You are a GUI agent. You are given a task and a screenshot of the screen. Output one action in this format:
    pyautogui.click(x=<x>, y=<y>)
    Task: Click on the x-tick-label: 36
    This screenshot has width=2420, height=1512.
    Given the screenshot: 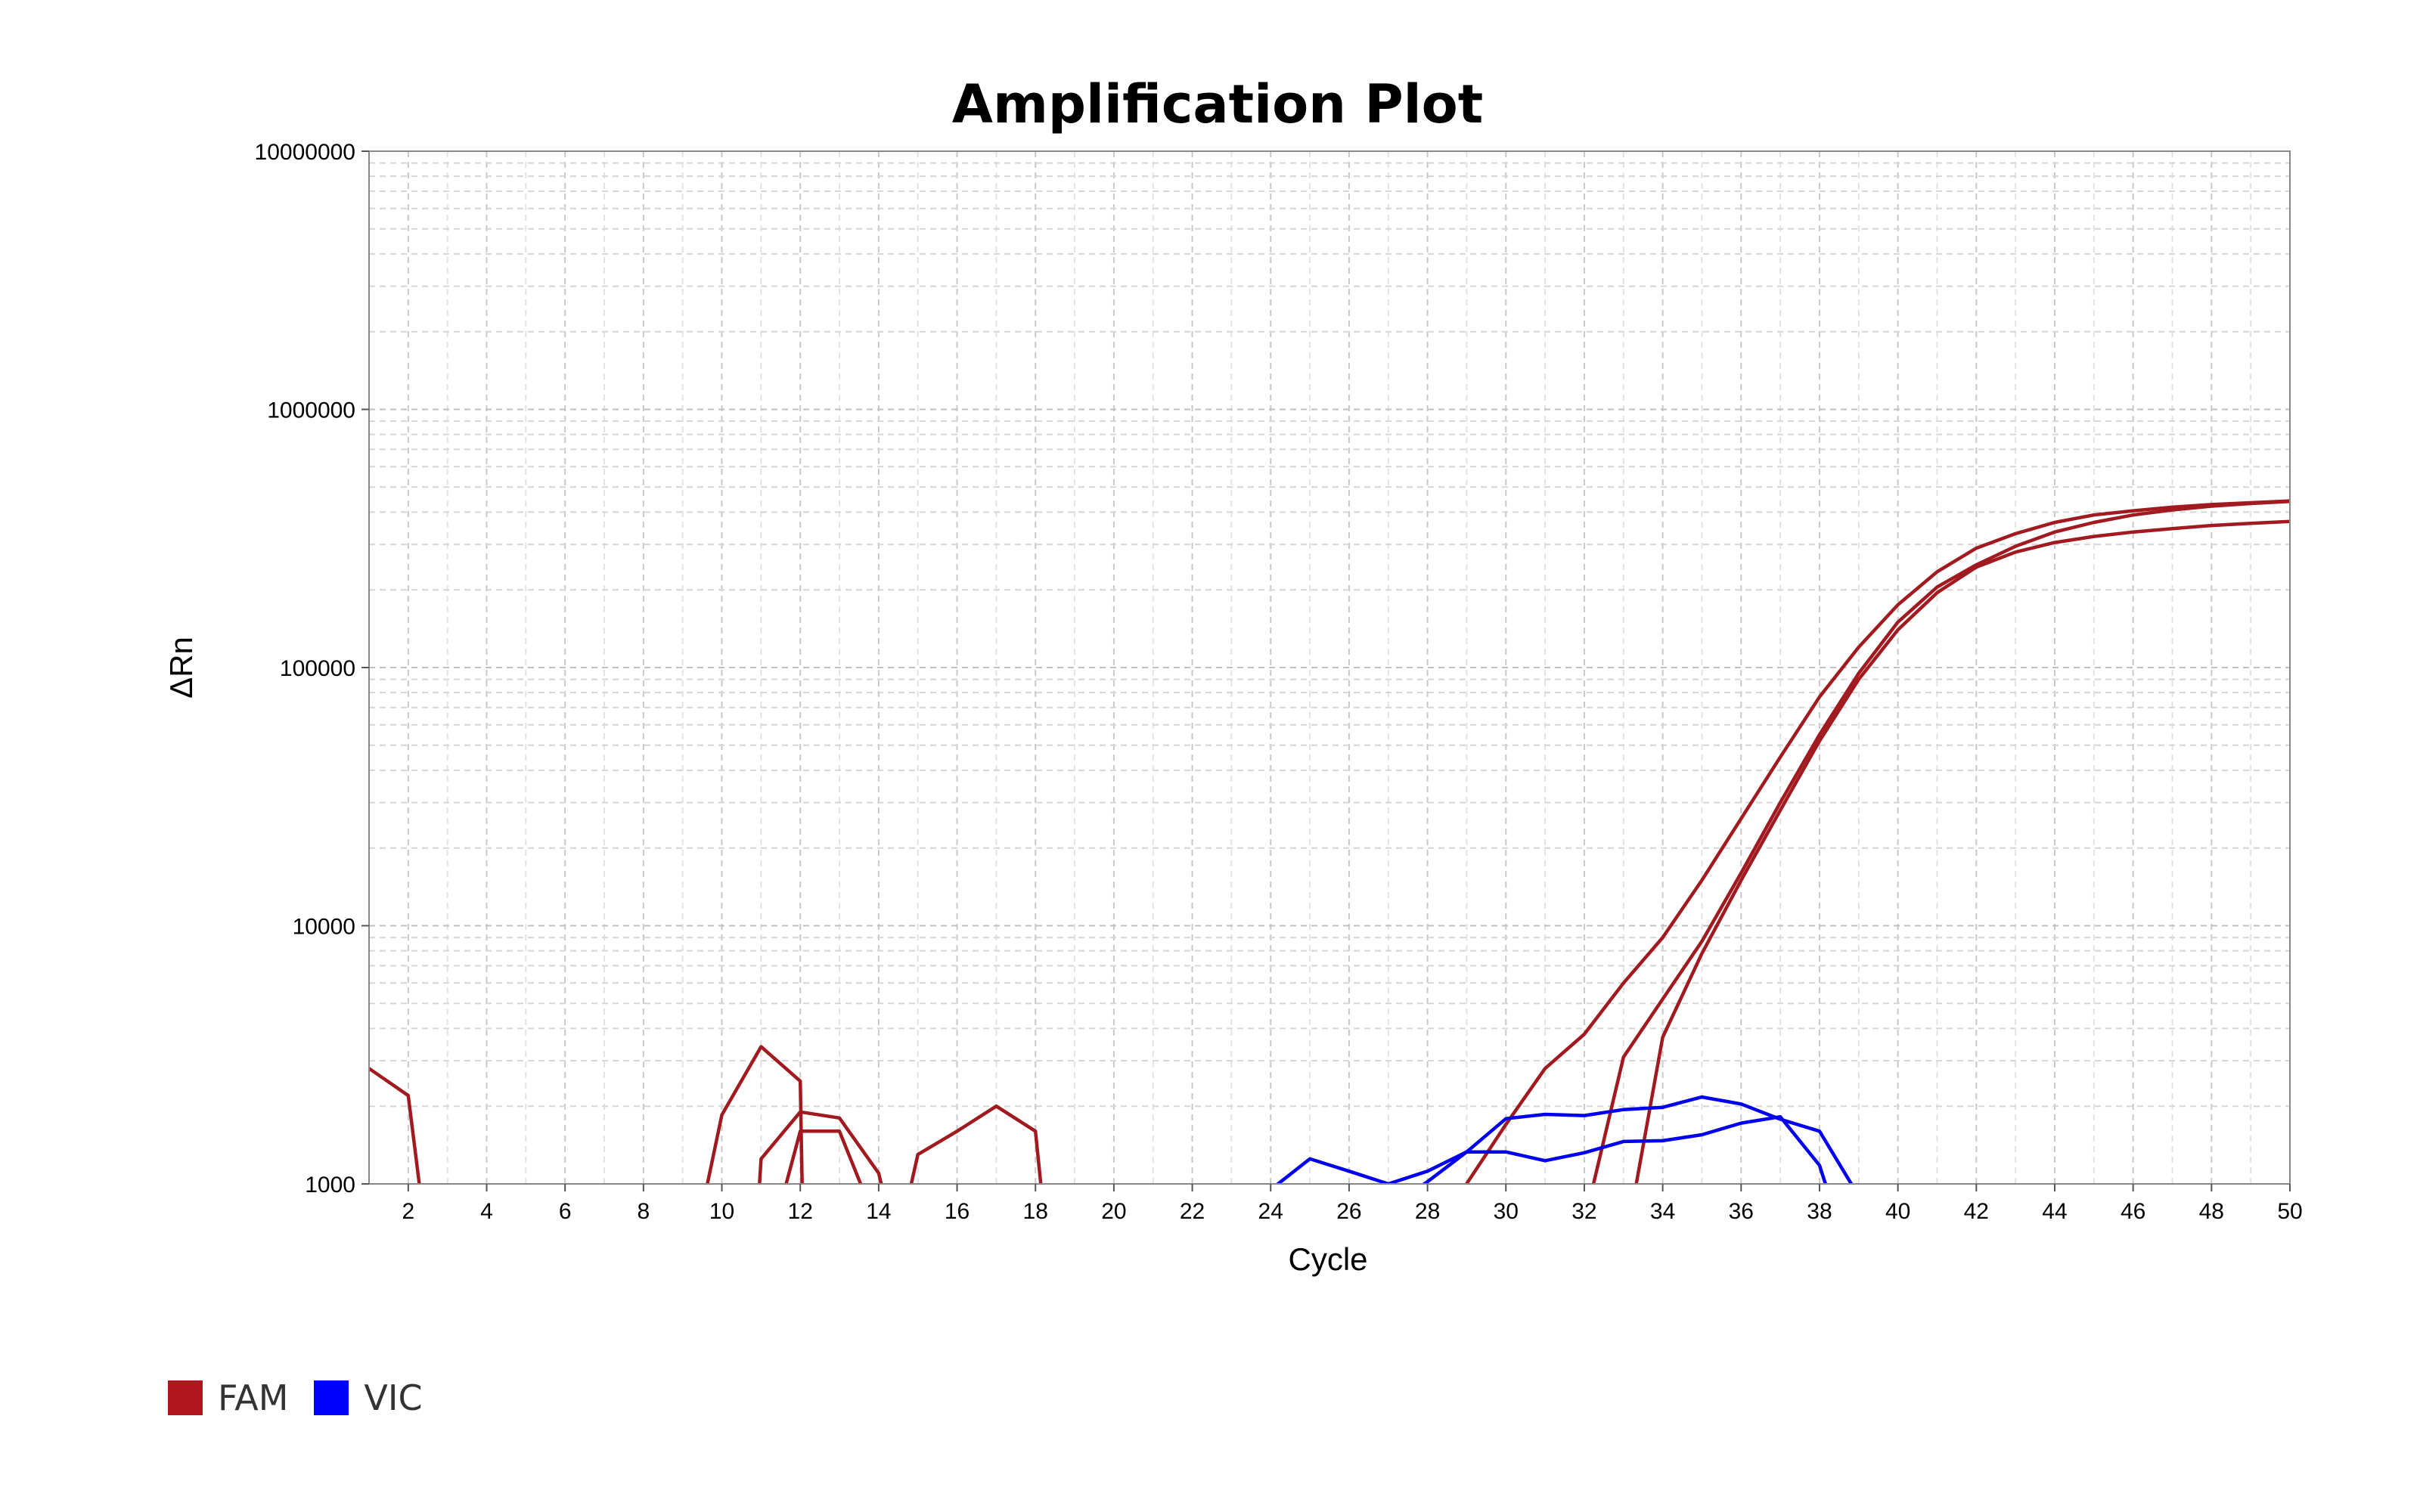 What is the action you would take?
    pyautogui.click(x=1741, y=1211)
    